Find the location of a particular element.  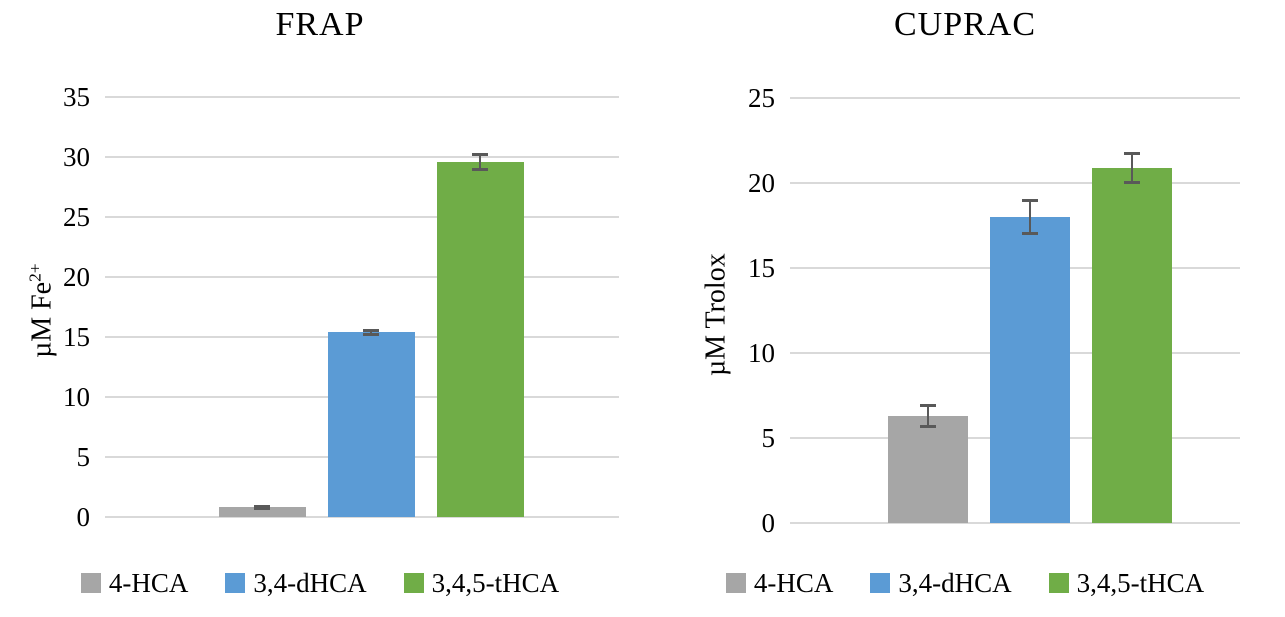

chart-legend-frap: 4-HCA 3,4-dHCA 3,4,5-tHCA is located at coordinates (320, 583).